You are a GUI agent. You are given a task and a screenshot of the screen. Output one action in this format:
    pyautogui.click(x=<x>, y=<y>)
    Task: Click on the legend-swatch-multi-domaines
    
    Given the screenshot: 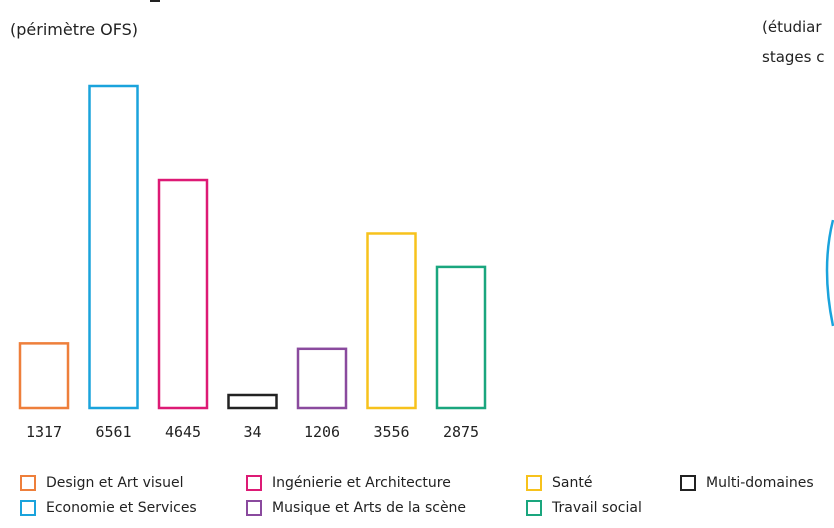 What is the action you would take?
    pyautogui.click(x=688, y=483)
    